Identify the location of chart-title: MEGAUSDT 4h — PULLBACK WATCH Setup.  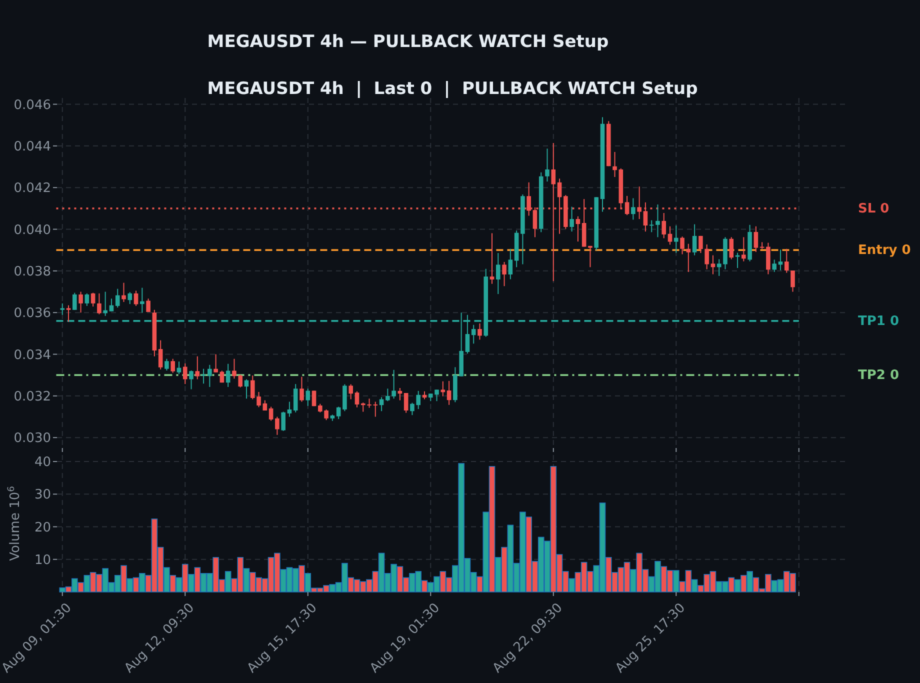
(408, 42).